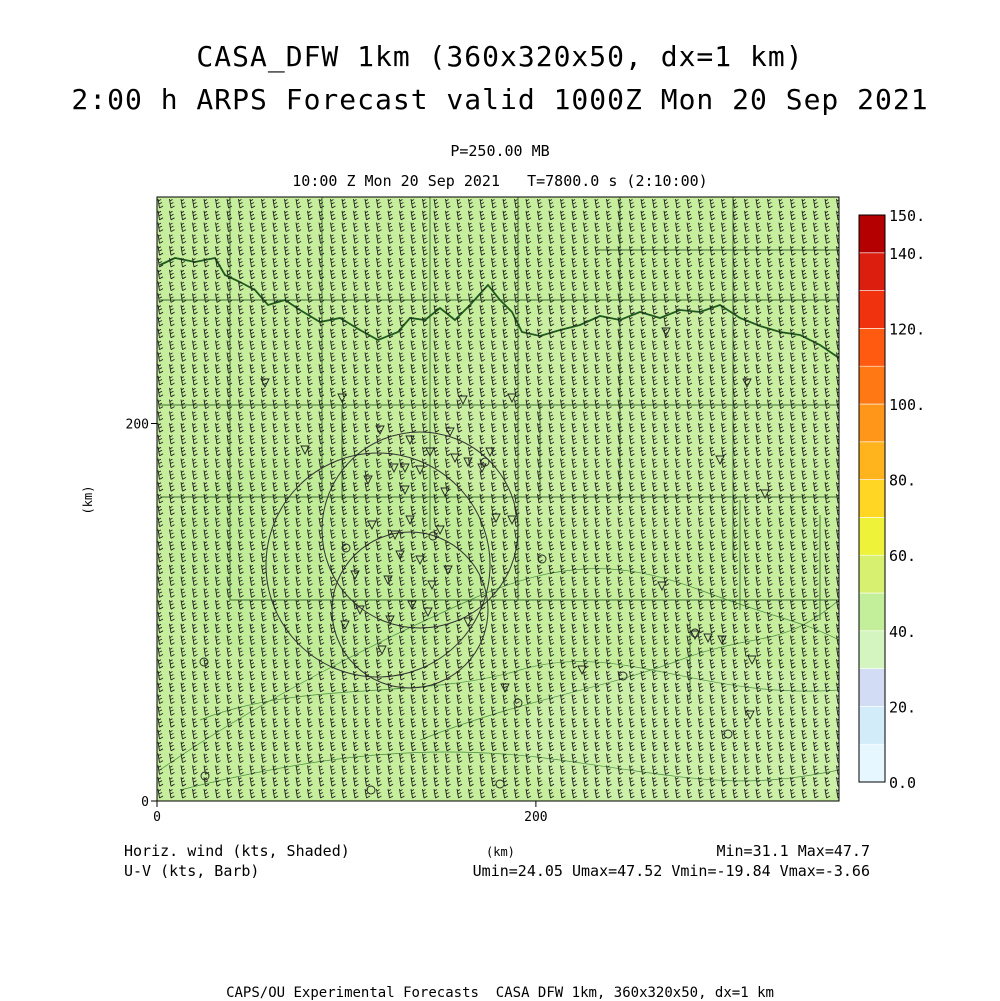 The width and height of the screenshot is (1000, 1001). Describe the element at coordinates (872, 612) in the screenshot. I see `colorbar-bin` at that location.